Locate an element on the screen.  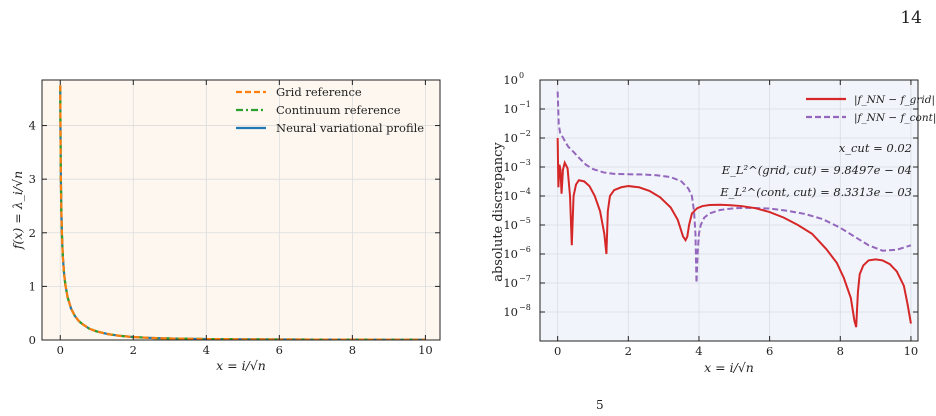
annotation-grid-error: E_L²^(grid, cut) = 9.8497e − 04 is located at coordinates (816, 170).